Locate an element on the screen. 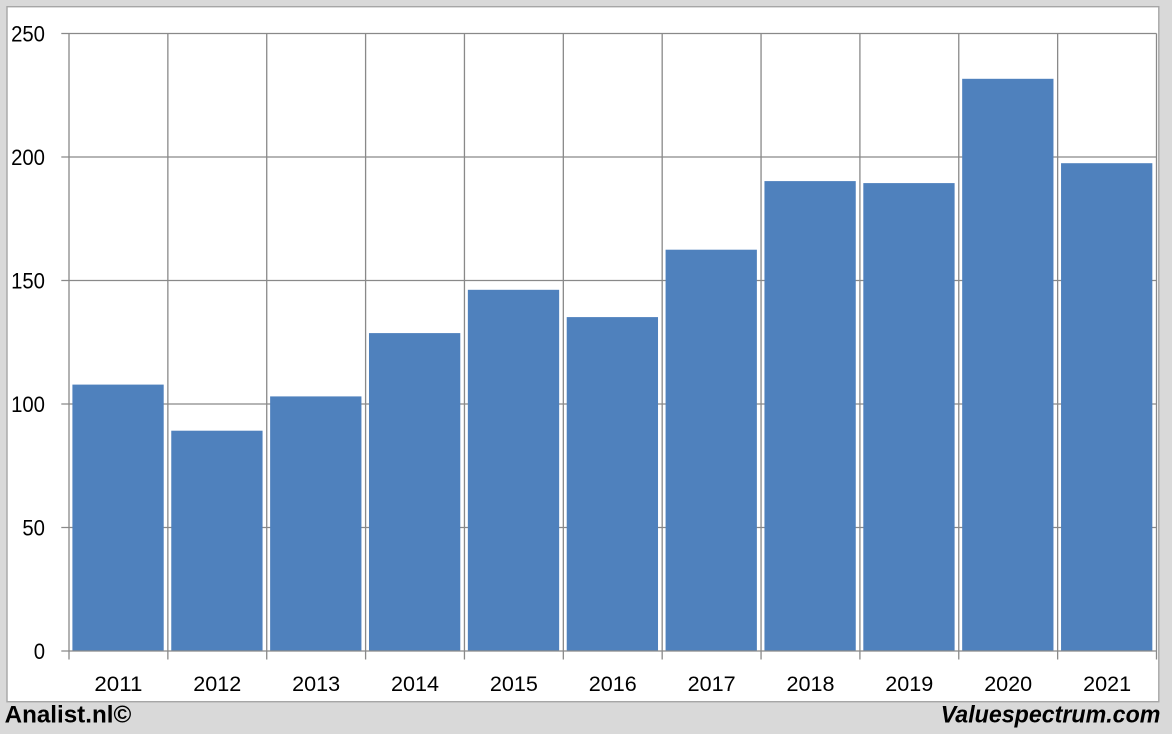 The height and width of the screenshot is (734, 1172). svg-text: 2011 is located at coordinates (118, 684).